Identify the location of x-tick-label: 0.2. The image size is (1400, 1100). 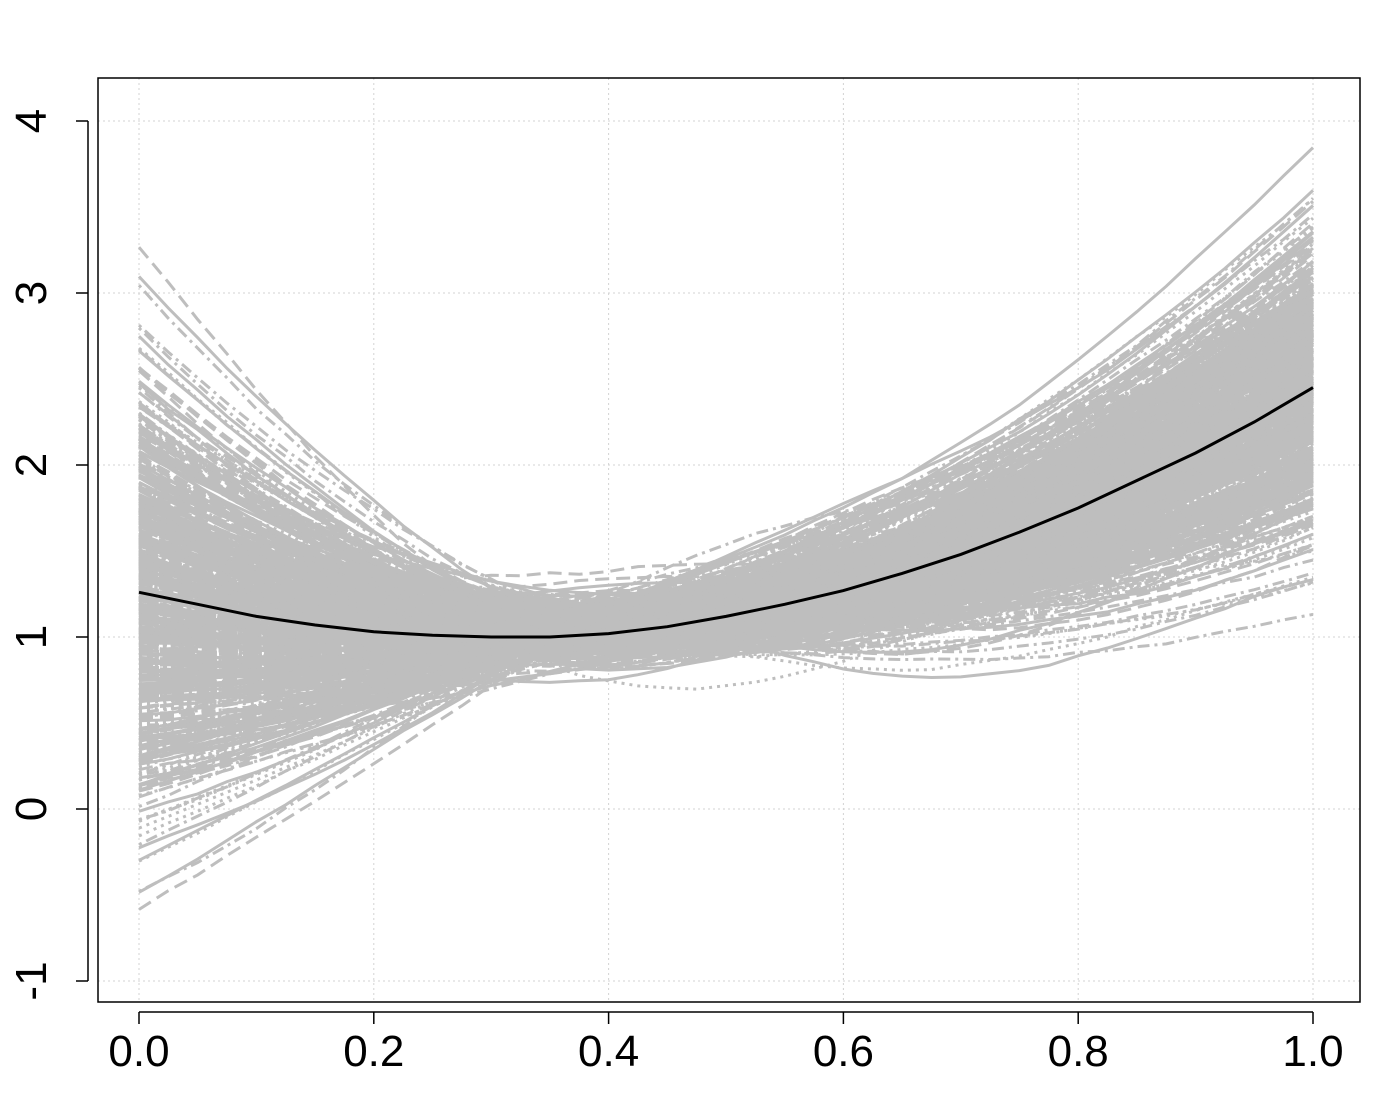
(373, 1051).